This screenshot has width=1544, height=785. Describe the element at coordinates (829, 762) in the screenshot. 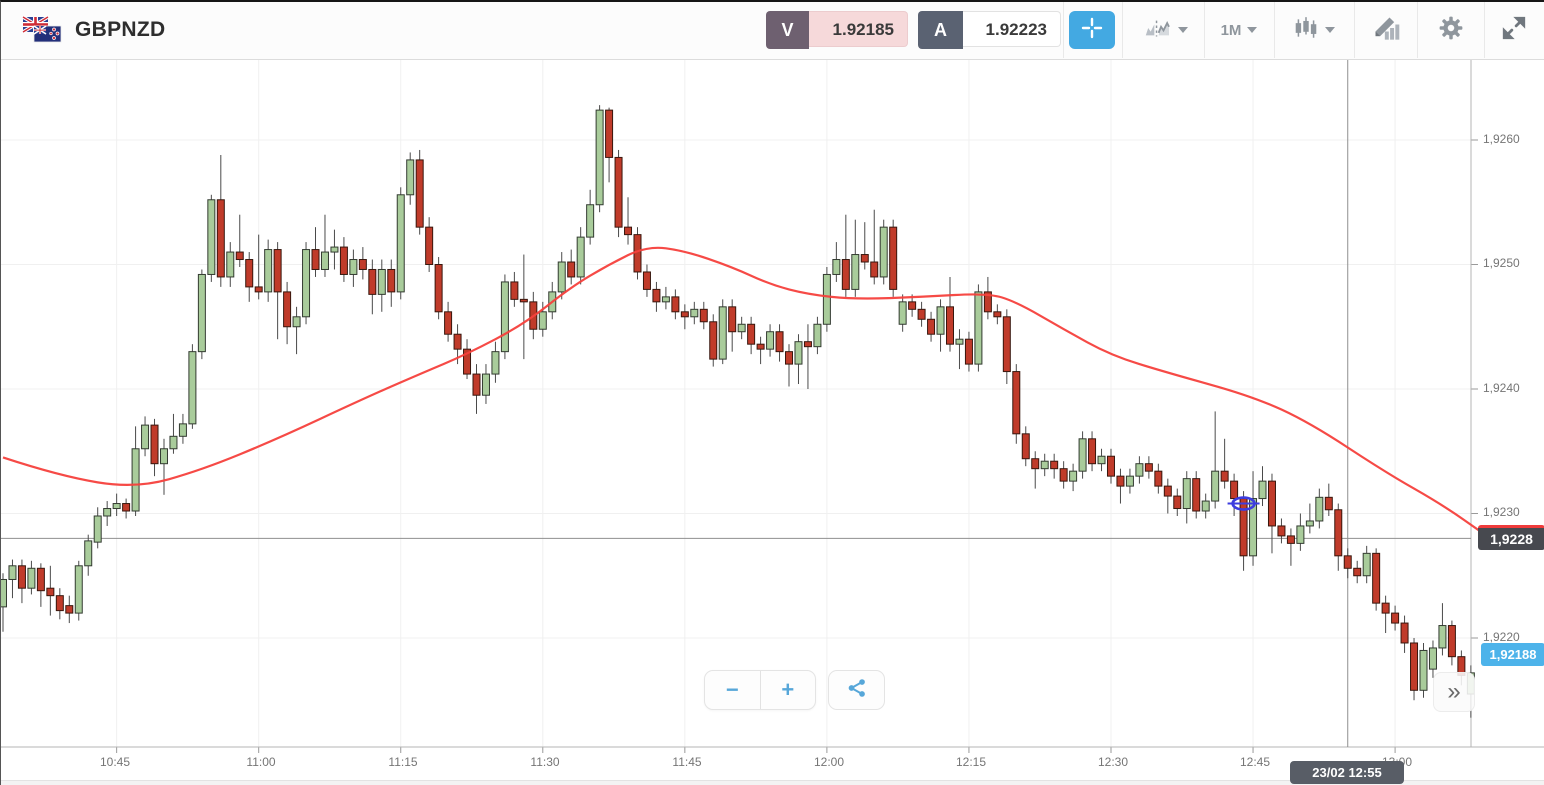

I see `time-axis-label: 12:00` at that location.